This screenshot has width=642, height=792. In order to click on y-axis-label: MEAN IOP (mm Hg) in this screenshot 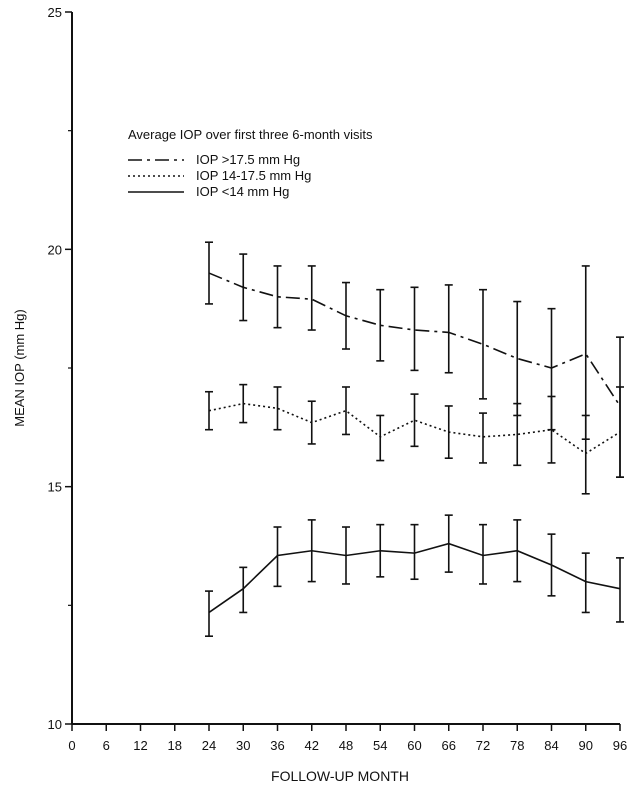, I will do `click(19, 368)`.